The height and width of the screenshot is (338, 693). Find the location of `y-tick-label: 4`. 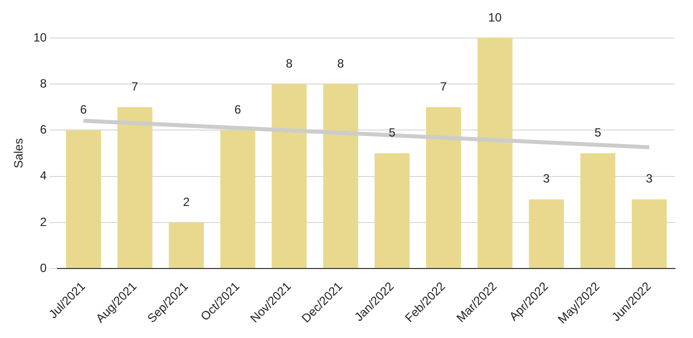

y-tick-label: 4 is located at coordinates (44, 175).